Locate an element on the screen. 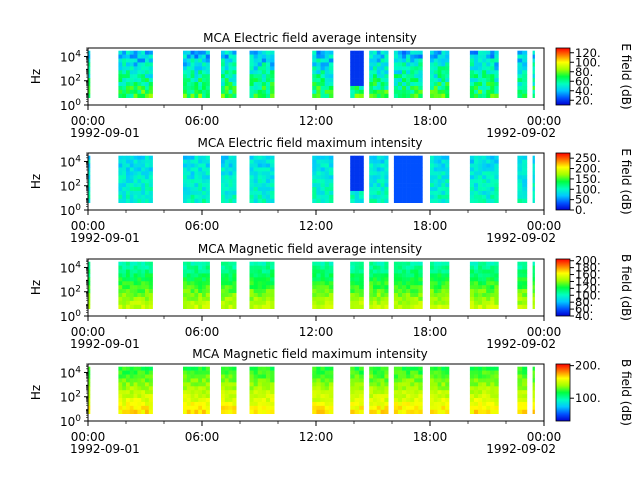 This screenshot has height=480, width=640. x-tick-label: 00:00 is located at coordinates (88, 121).